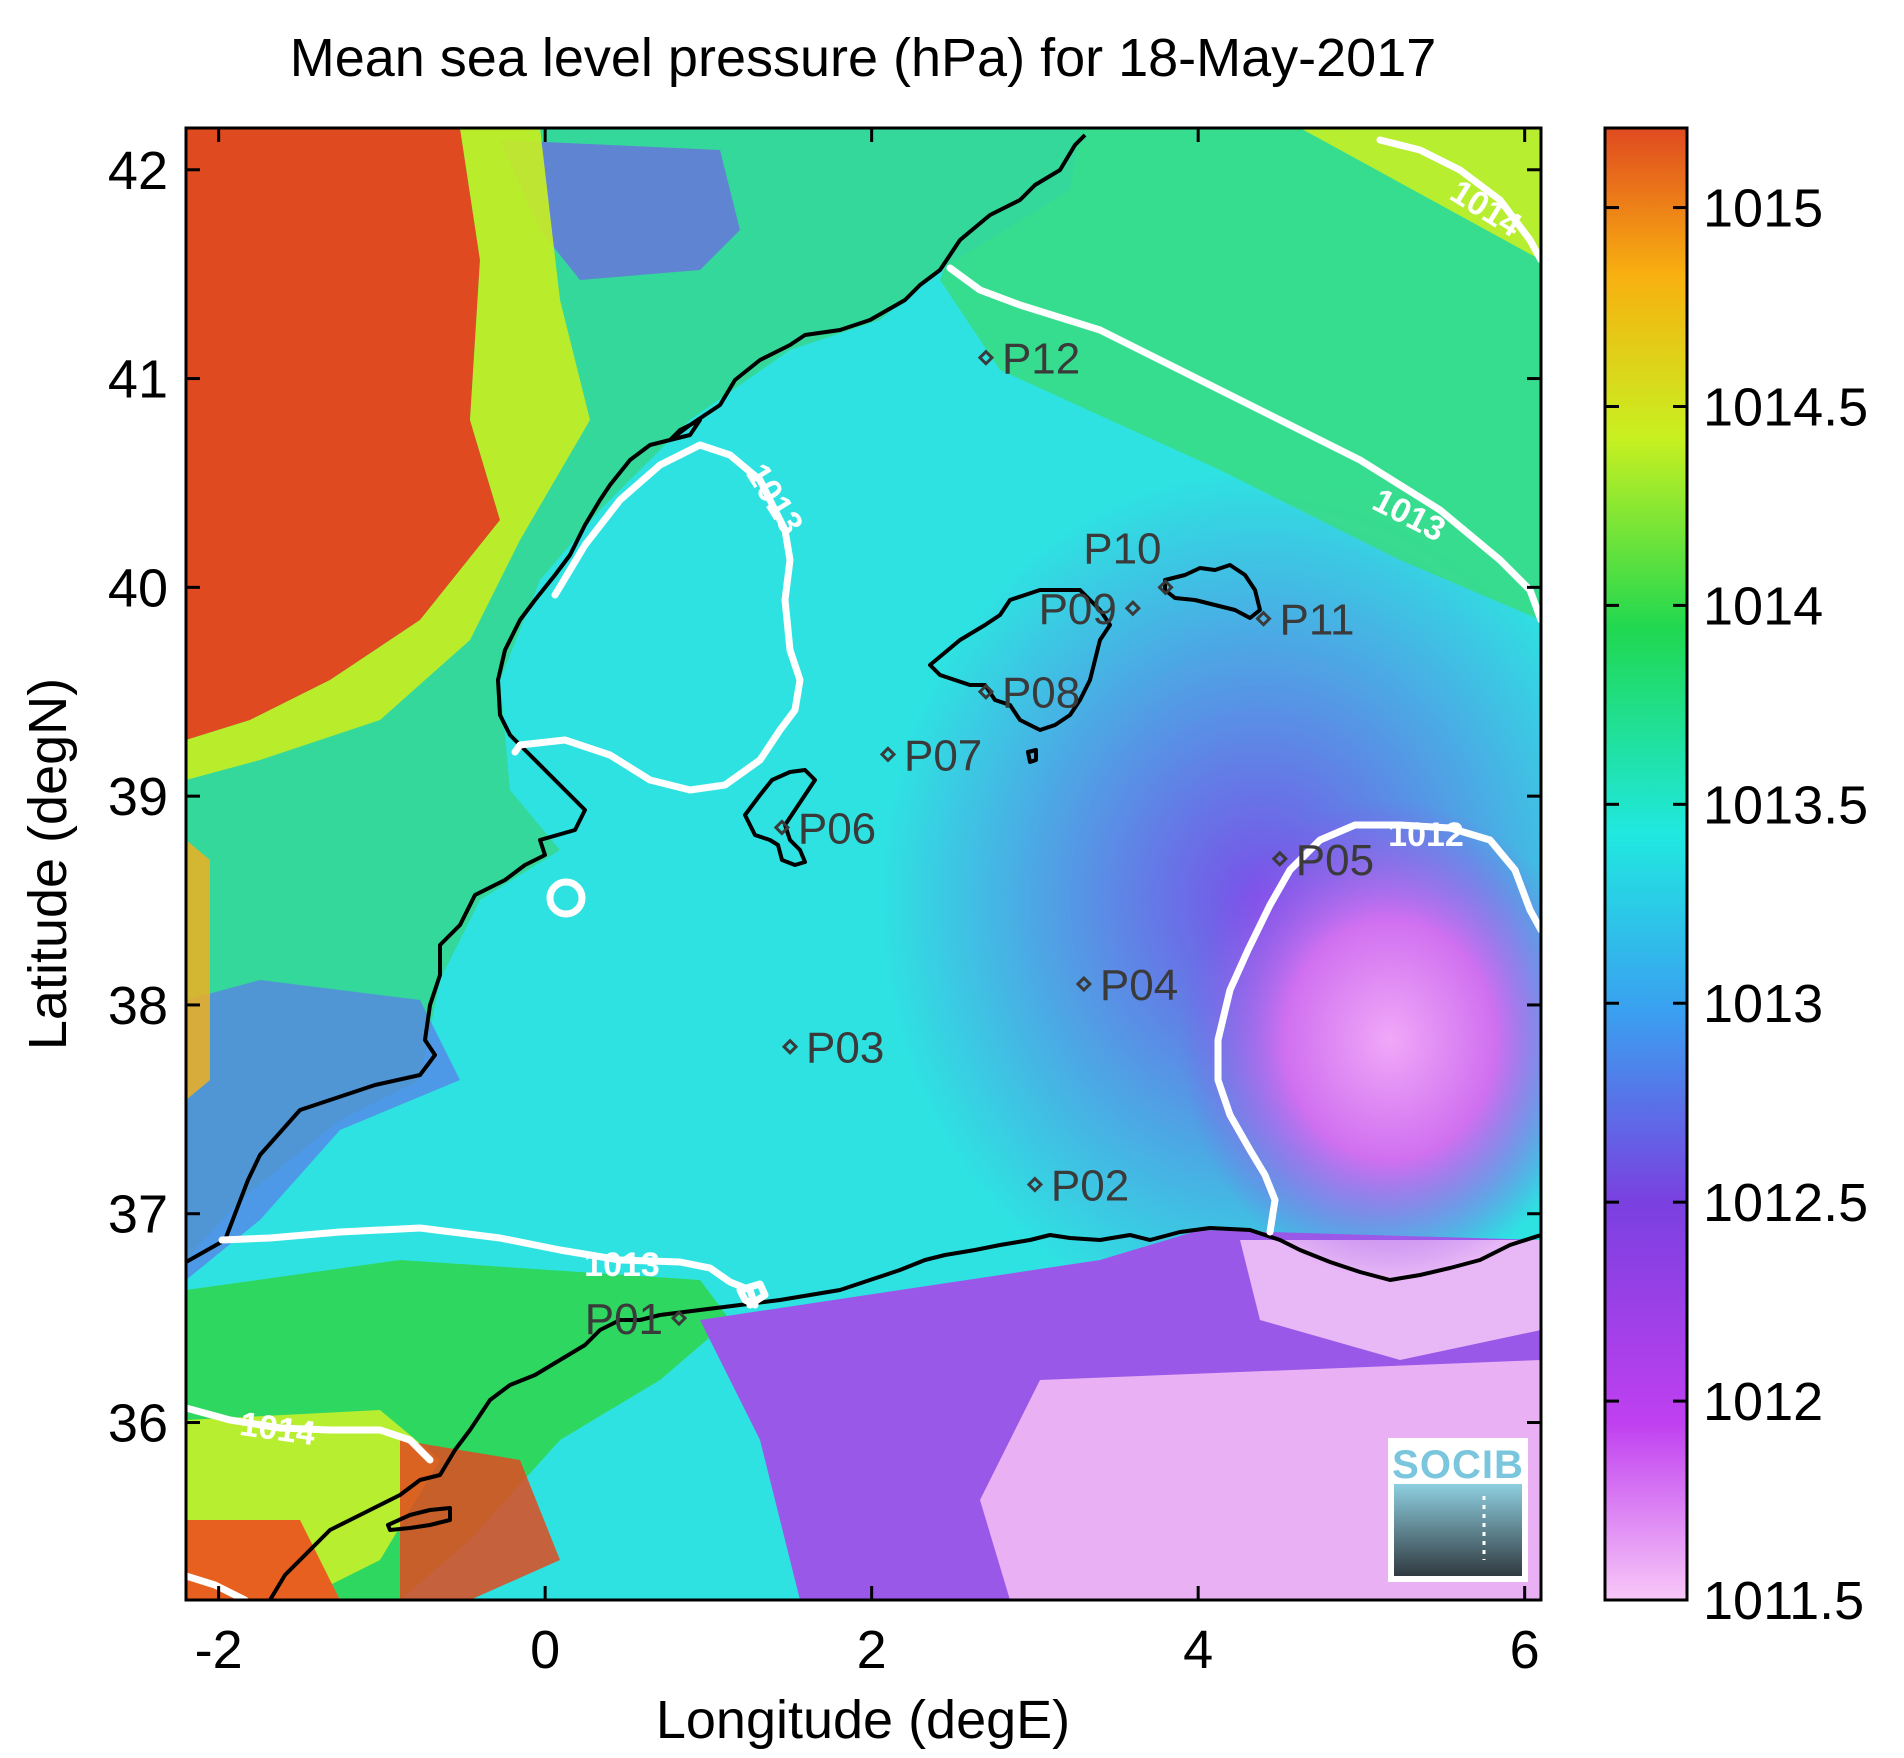 Image resolution: width=1904 pixels, height=1758 pixels. Describe the element at coordinates (1783, 1601) in the screenshot. I see `colorbar-tick-label: 1011.5` at that location.